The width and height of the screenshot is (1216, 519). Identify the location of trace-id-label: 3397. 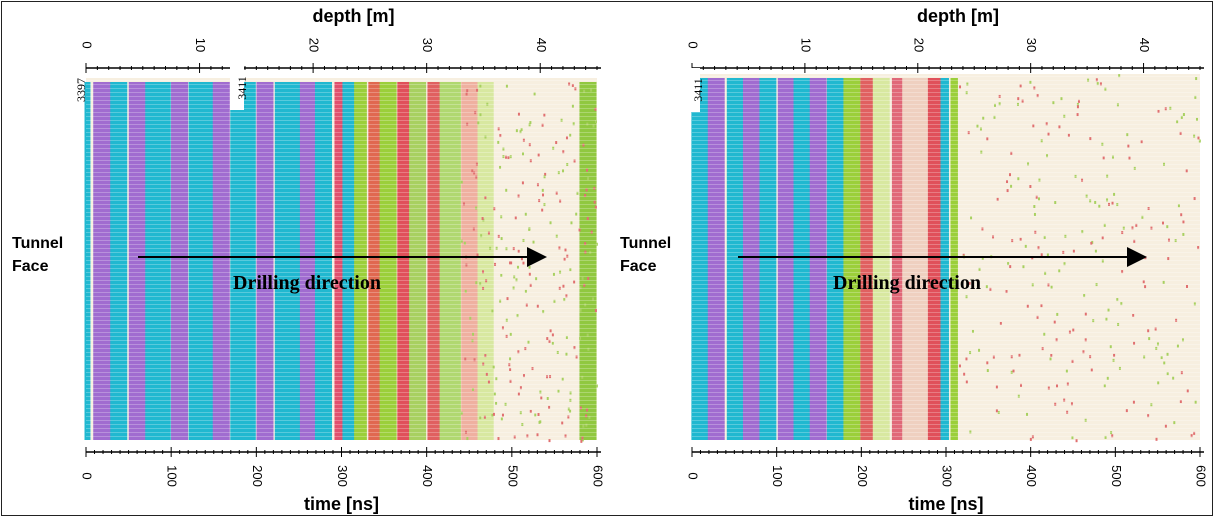
(81, 90).